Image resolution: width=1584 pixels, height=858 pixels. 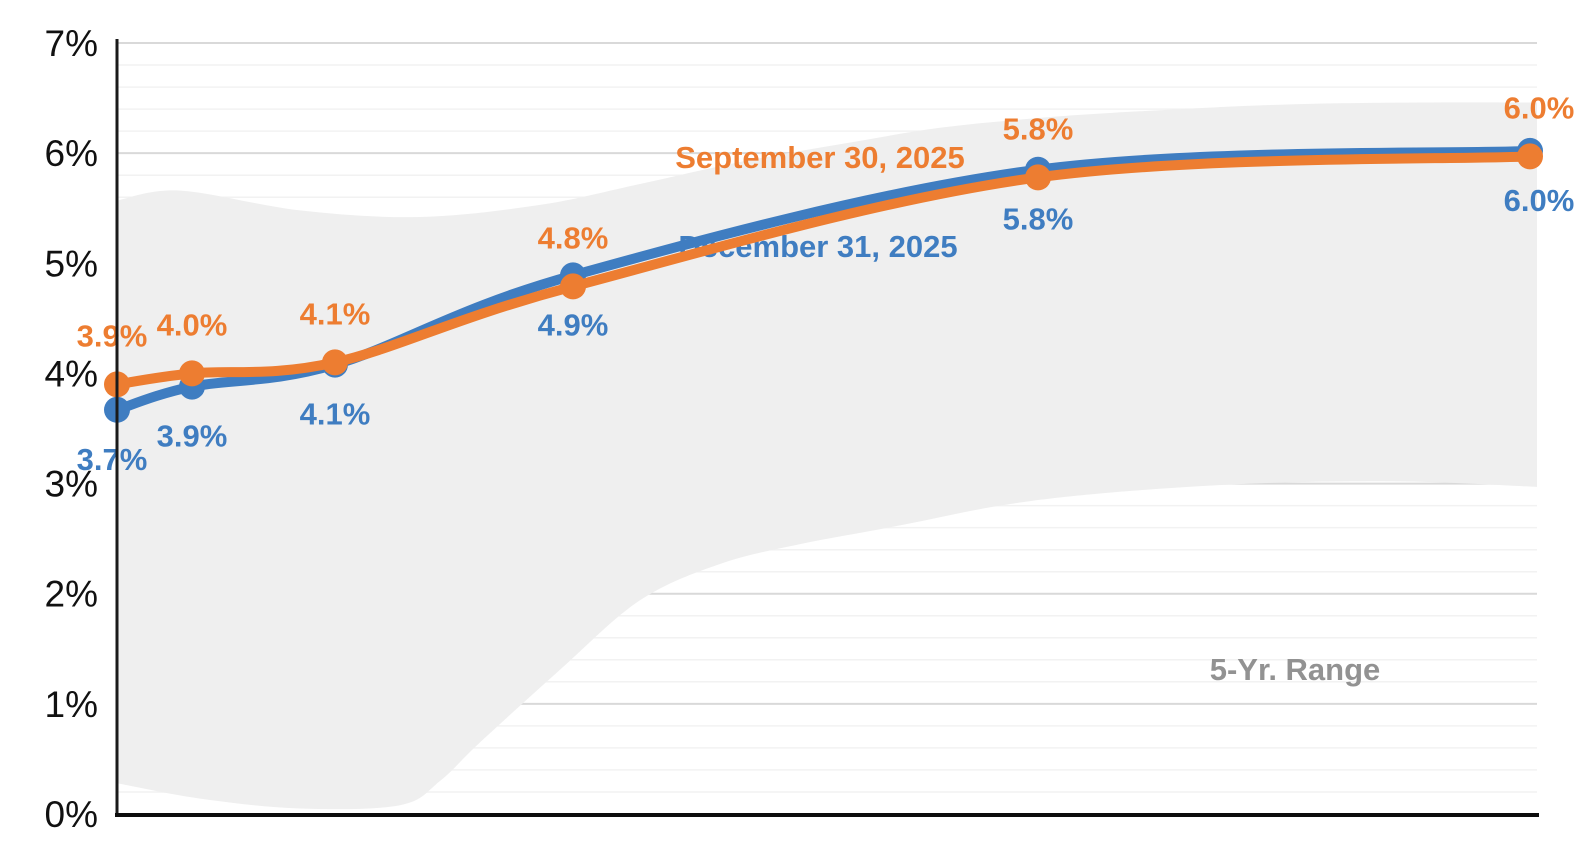 I want to click on data-label-september: 4.0%, so click(x=192, y=324).